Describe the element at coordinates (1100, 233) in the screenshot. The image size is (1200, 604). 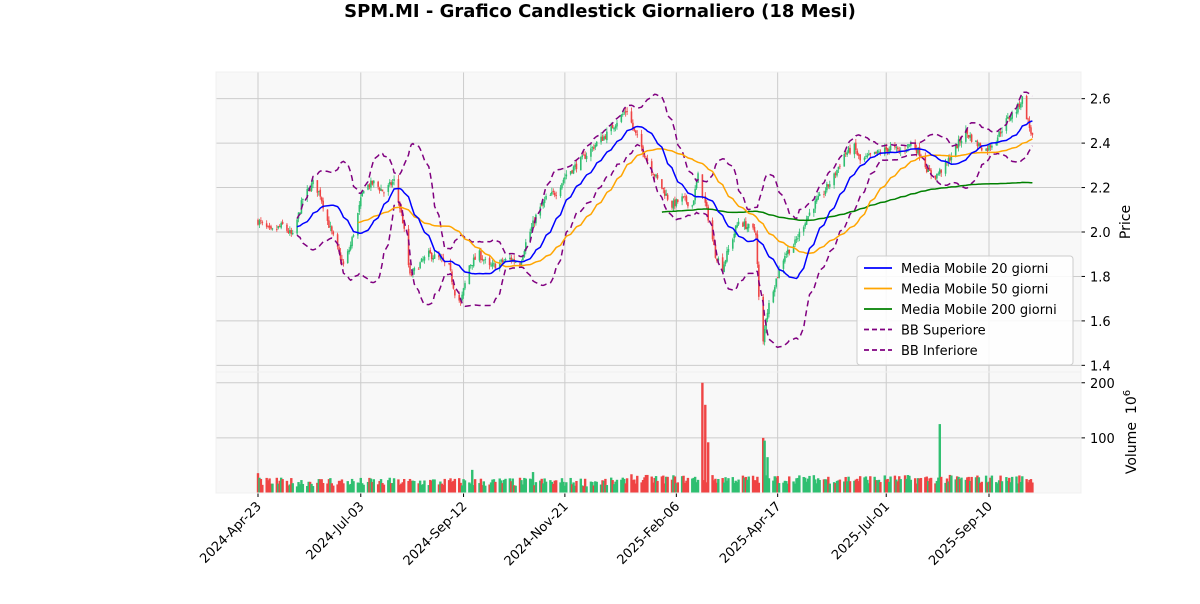
I see `price-tick-label: 2.0` at that location.